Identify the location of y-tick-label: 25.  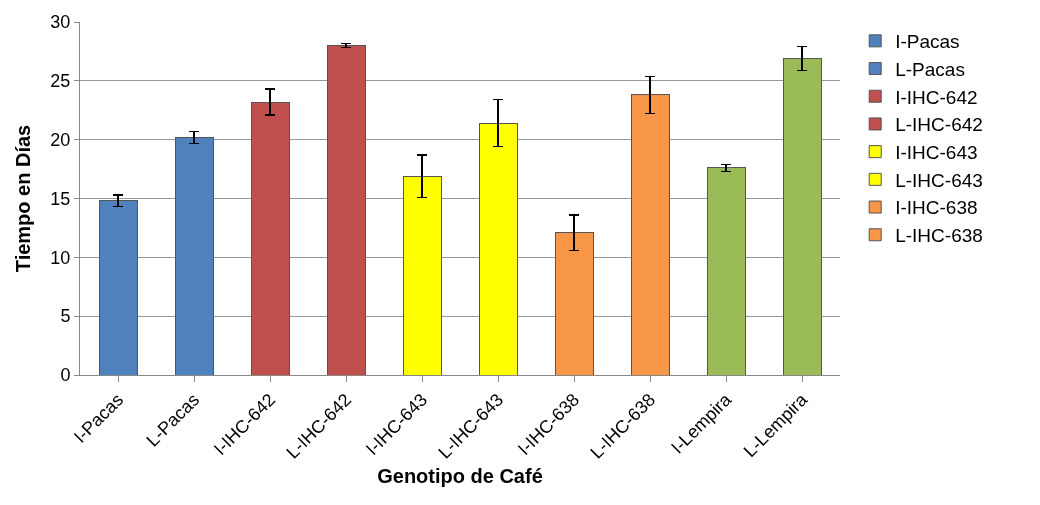
(60, 81).